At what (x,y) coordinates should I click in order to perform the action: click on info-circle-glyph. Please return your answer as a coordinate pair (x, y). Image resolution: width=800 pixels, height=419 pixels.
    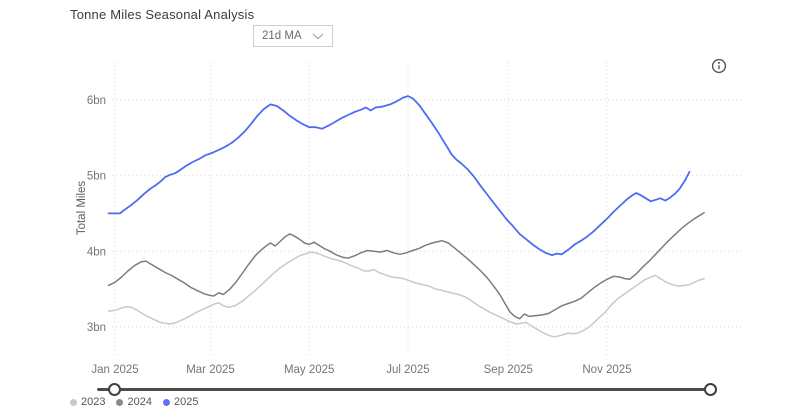
    Looking at the image, I should click on (719, 66).